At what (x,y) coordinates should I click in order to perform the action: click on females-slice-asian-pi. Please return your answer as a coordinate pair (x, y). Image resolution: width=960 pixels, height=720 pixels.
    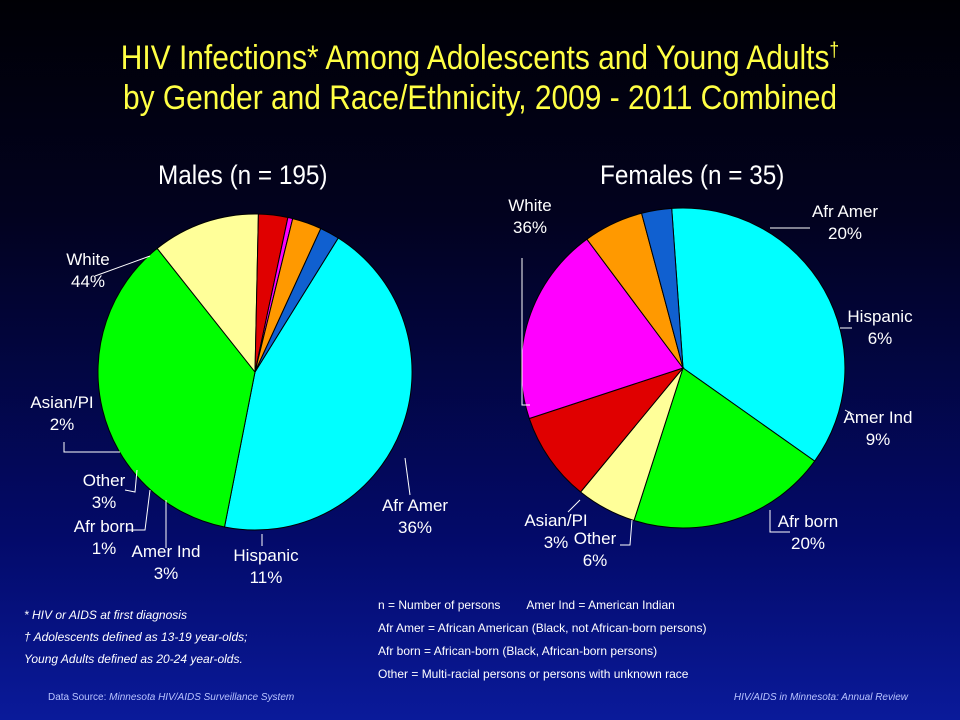
    Looking at the image, I should click on (662, 288).